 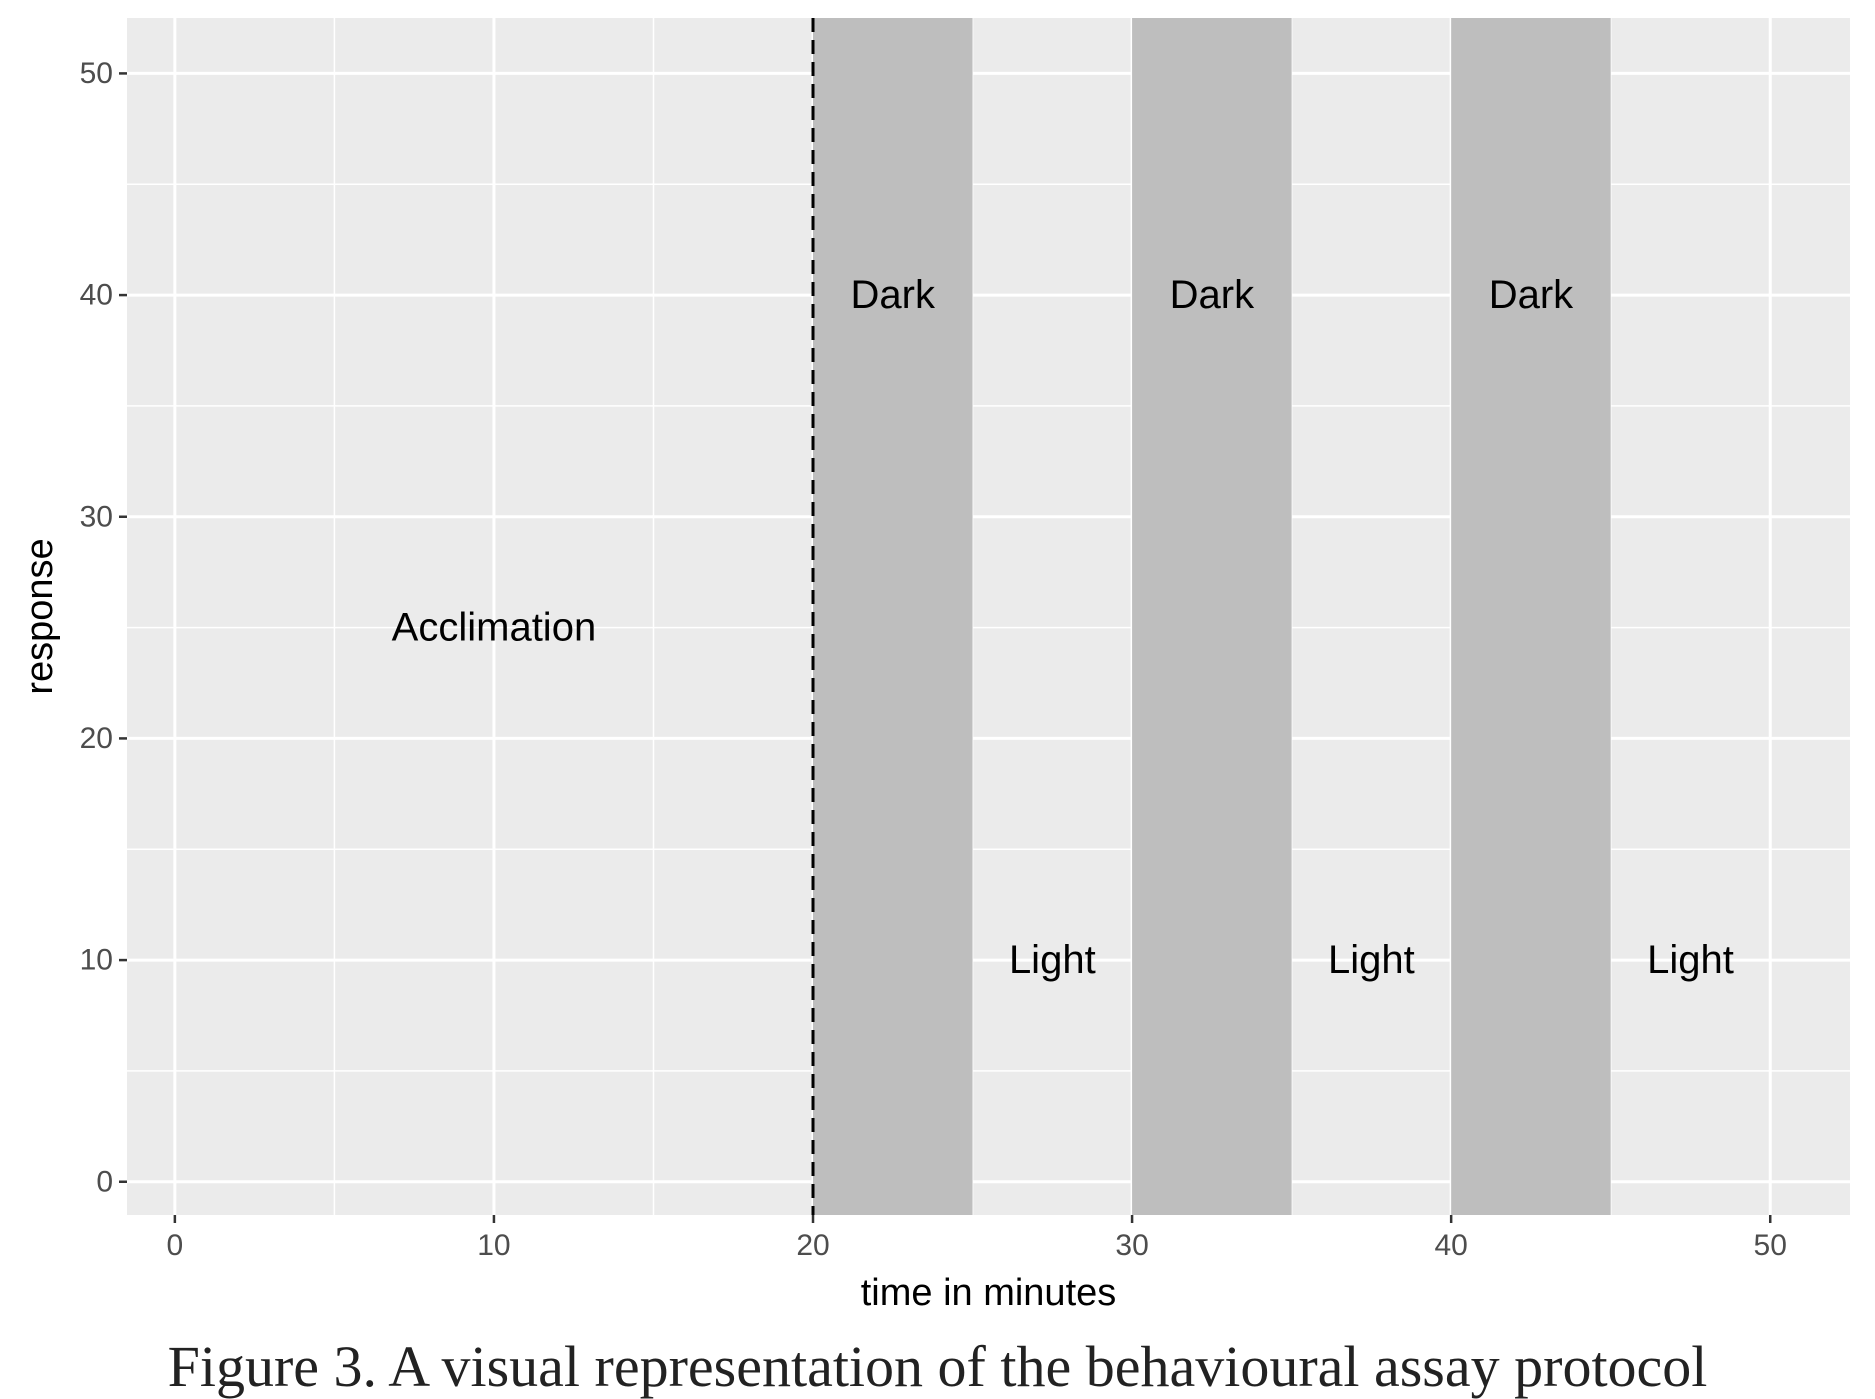 What do you see at coordinates (104, 1181) in the screenshot?
I see `y-tick-label: 0` at bounding box center [104, 1181].